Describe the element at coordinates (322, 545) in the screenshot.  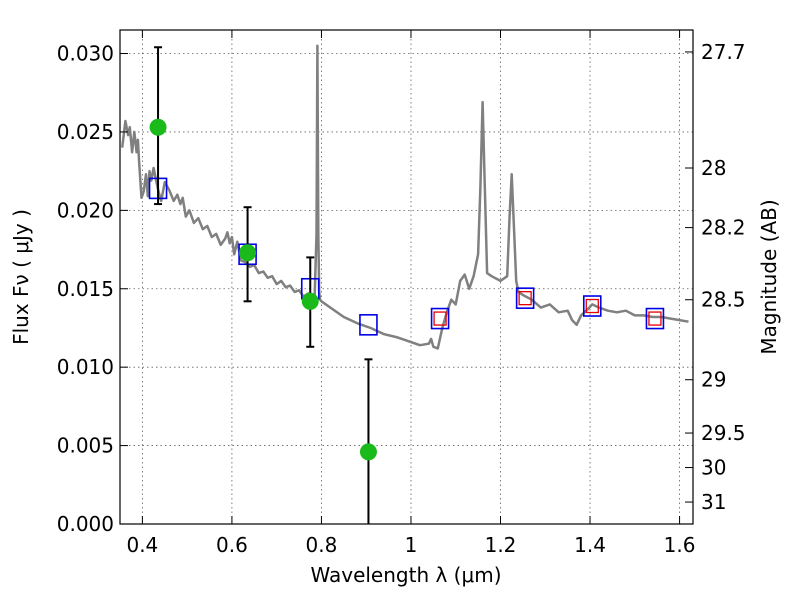
I see `x-tick-label: 0.8` at that location.